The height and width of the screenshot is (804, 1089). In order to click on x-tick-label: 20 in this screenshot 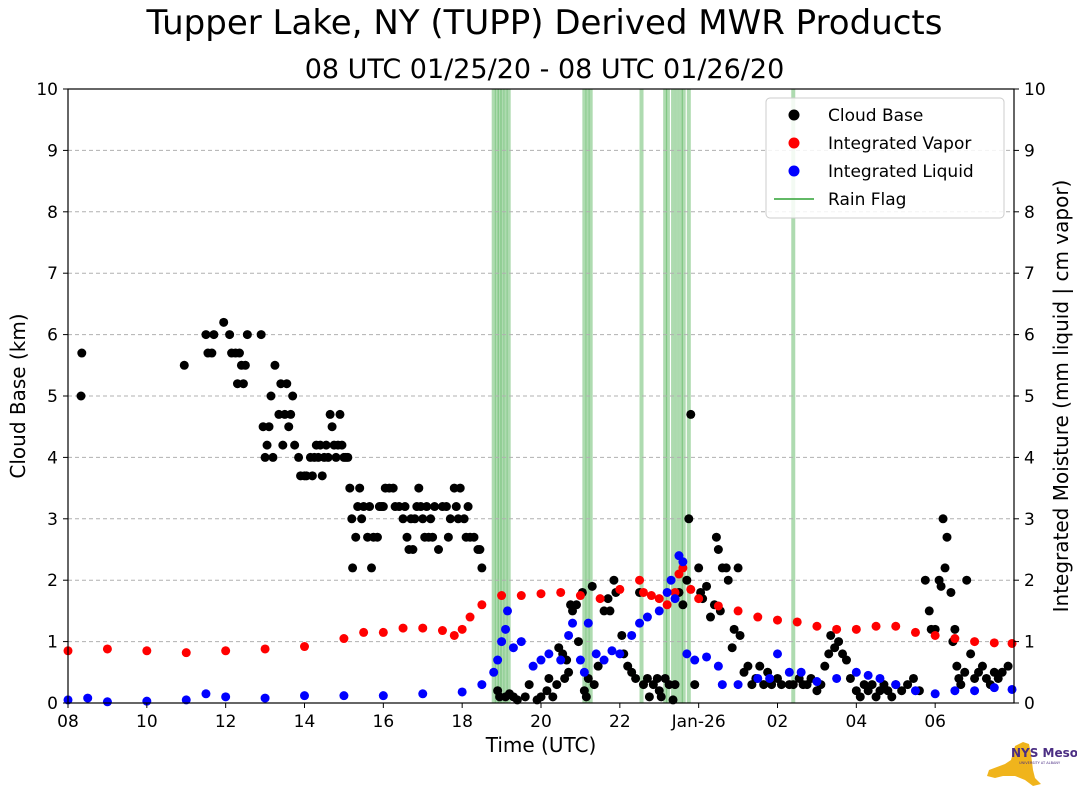, I will do `click(541, 722)`.